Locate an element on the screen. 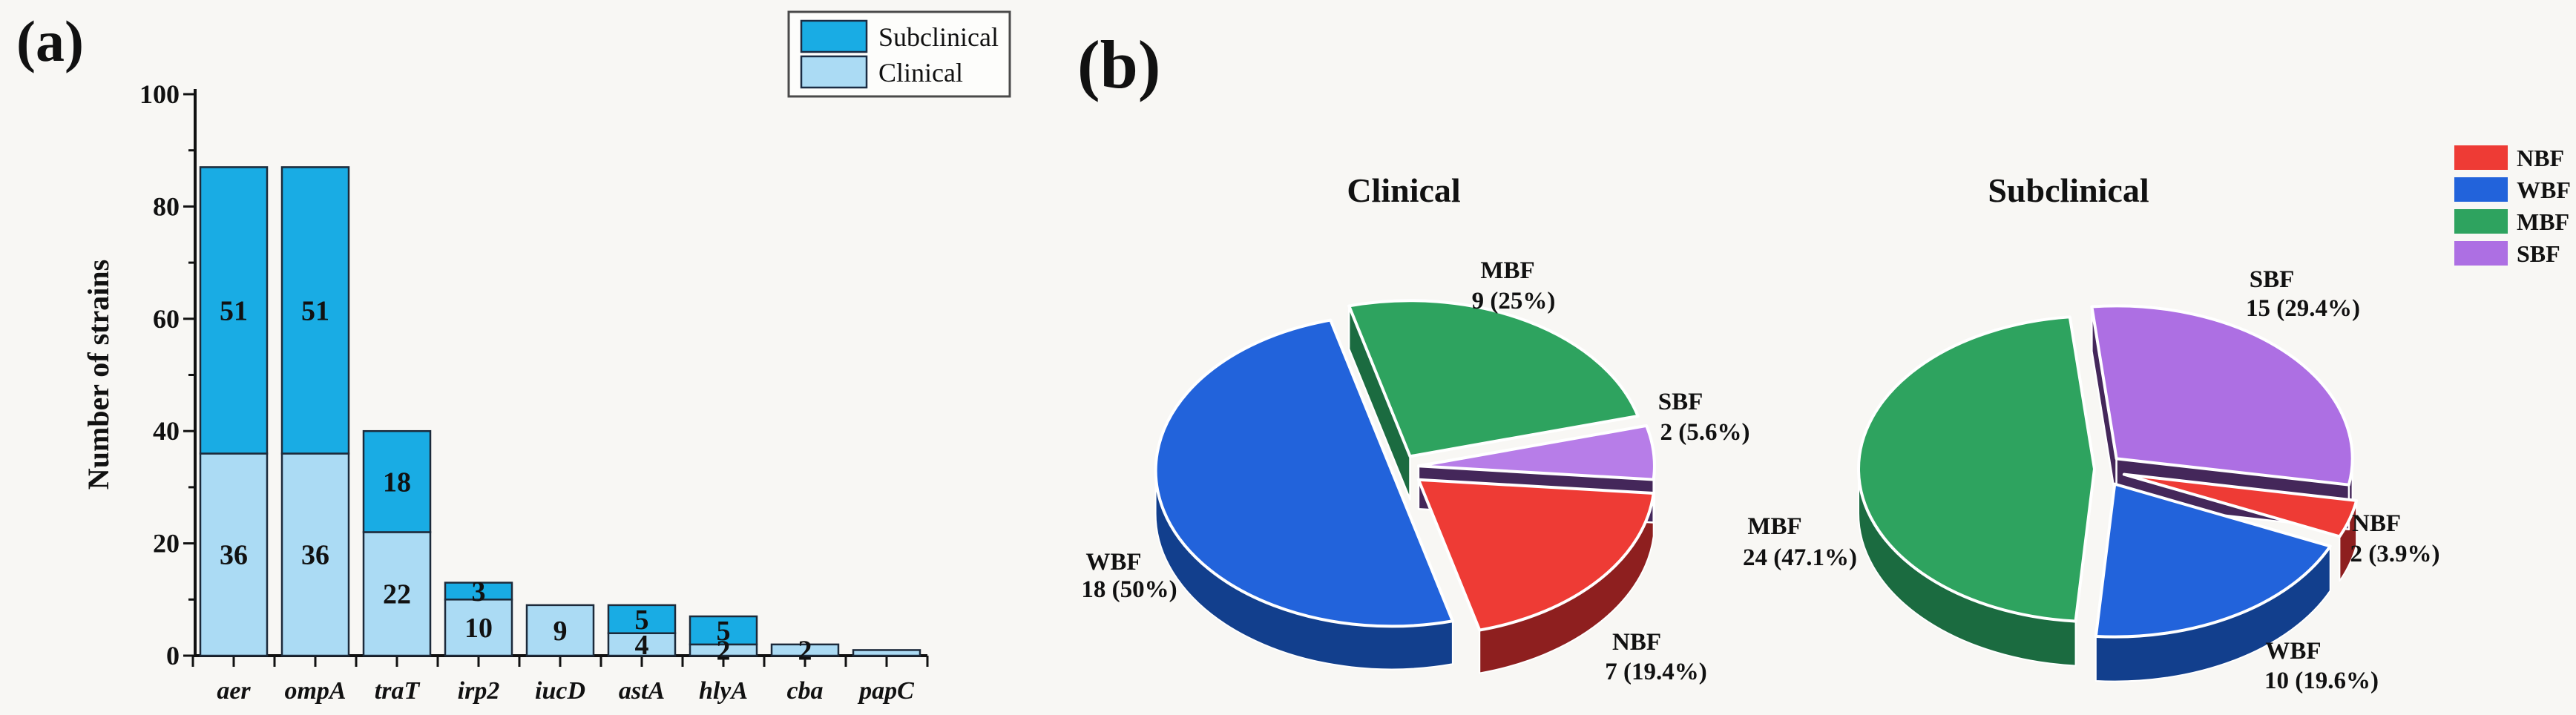  x-category-label: cba is located at coordinates (804, 691).